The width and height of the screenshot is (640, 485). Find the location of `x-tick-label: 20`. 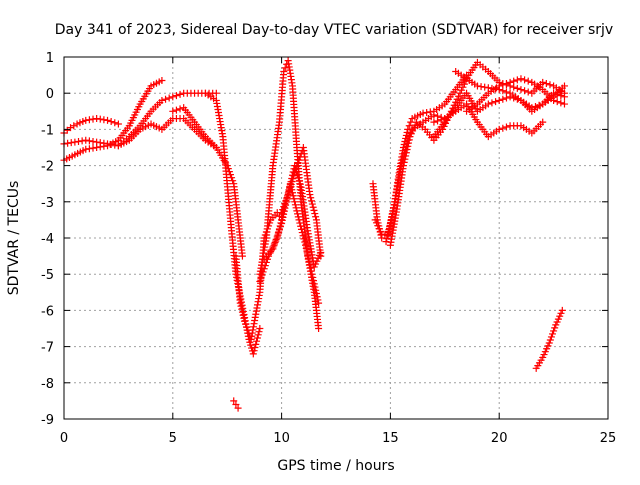

x-tick-label: 20 is located at coordinates (499, 438).